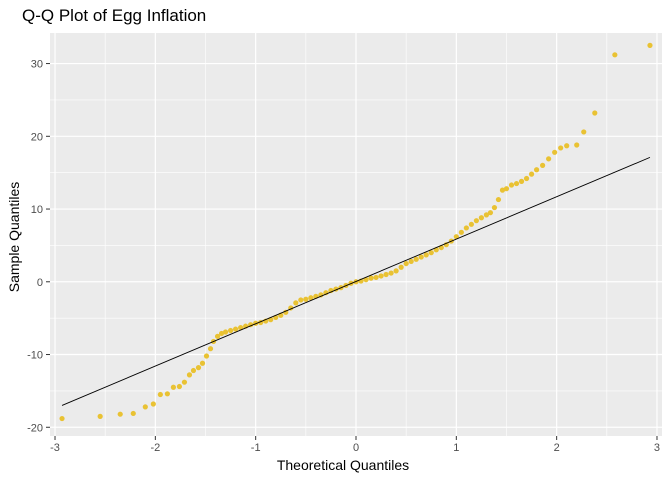 This screenshot has width=672, height=480. What do you see at coordinates (37, 65) in the screenshot?
I see `y-tick-label: 30` at bounding box center [37, 65].